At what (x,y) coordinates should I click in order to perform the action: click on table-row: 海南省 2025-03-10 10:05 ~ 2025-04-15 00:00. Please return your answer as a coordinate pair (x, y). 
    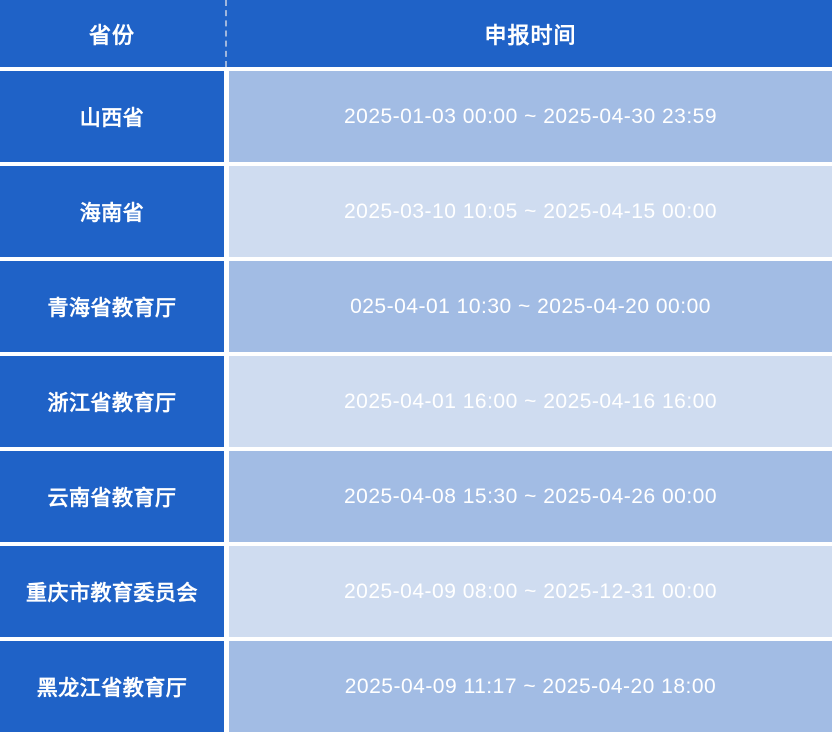
    Looking at the image, I should click on (416, 211).